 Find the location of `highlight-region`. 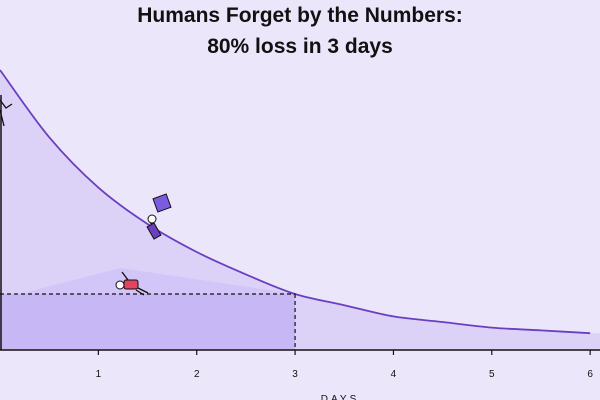

highlight-region is located at coordinates (148, 322).